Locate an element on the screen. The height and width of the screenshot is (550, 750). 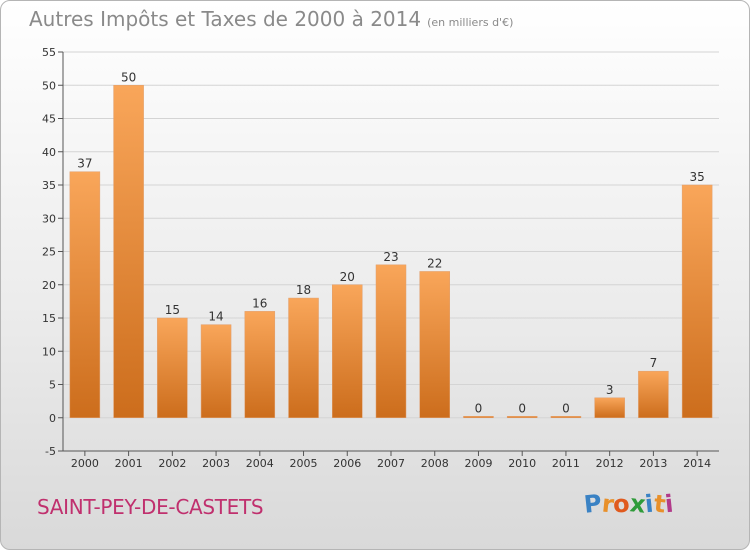
y-tick-label: 45 is located at coordinates (49, 119).